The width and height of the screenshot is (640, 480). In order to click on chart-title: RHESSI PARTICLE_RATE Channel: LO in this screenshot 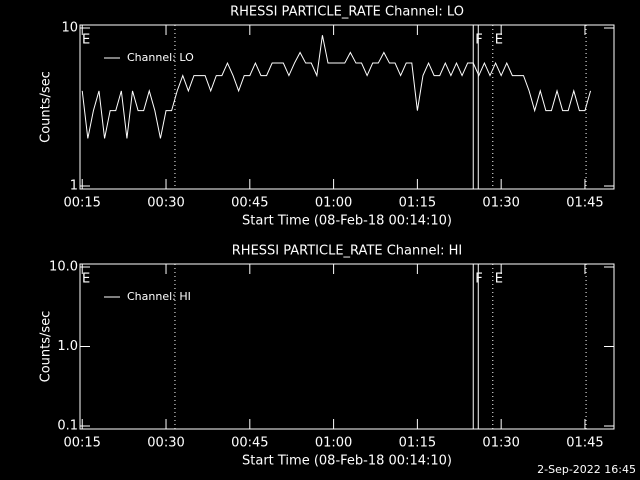, I will do `click(347, 12)`.